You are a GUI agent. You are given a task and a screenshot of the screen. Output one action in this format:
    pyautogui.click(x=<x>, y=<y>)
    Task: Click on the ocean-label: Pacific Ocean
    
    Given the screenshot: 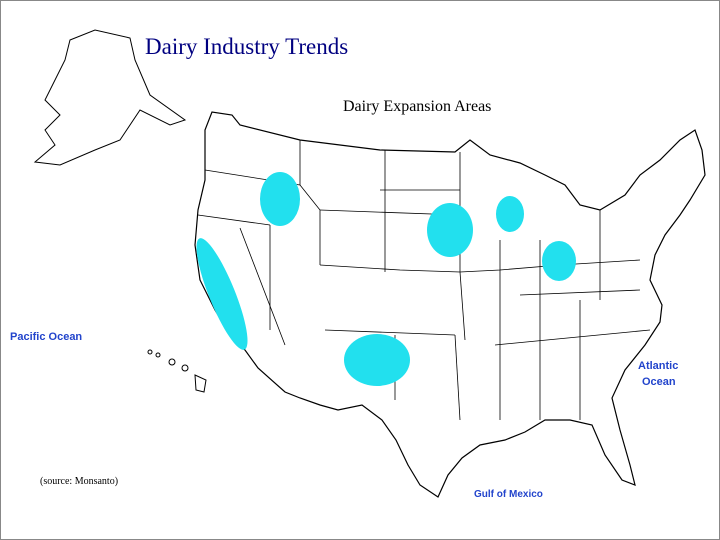 What is the action you would take?
    pyautogui.click(x=46, y=337)
    